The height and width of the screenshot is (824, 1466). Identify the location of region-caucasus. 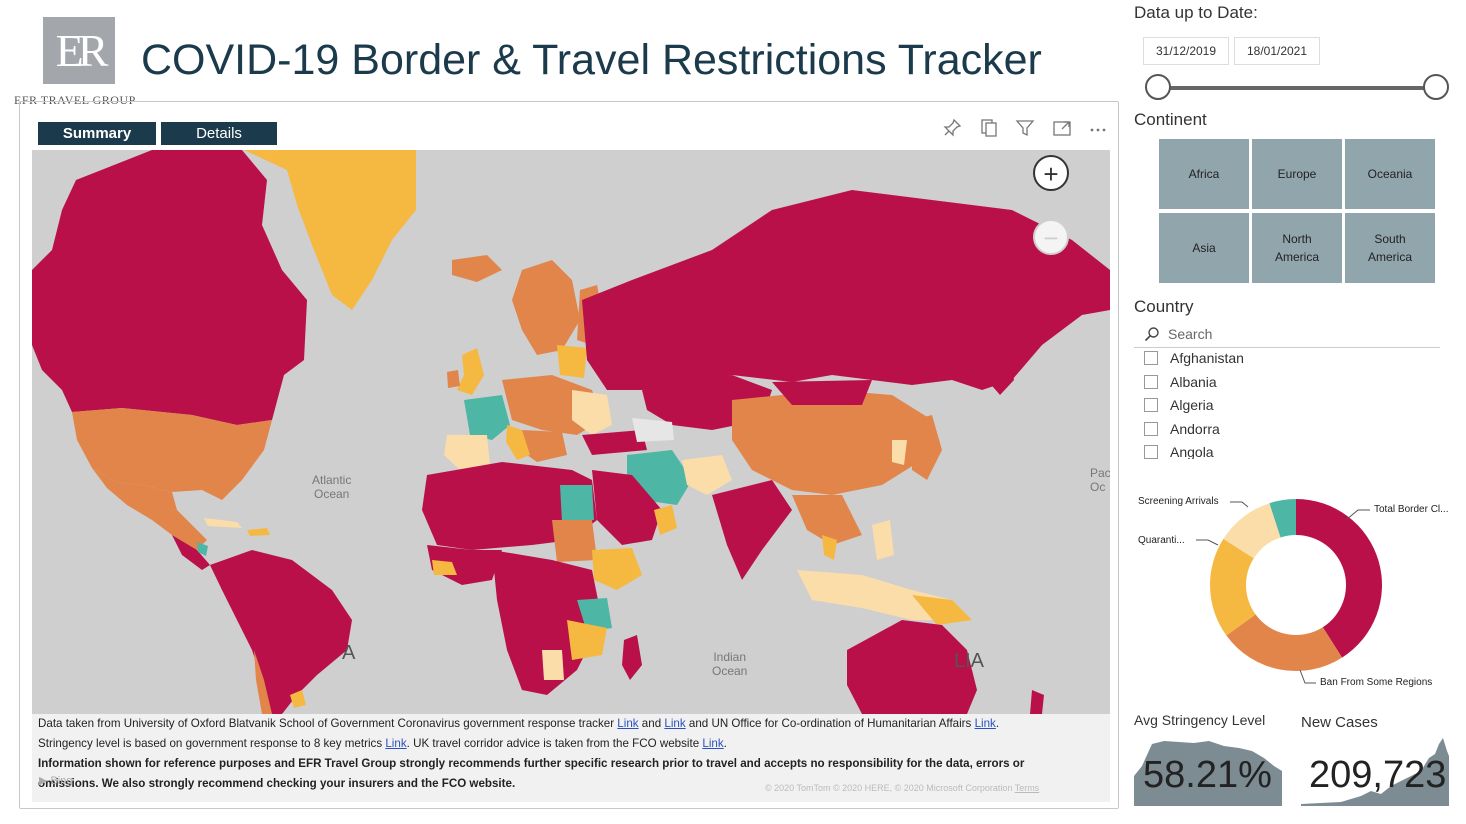
(653, 430).